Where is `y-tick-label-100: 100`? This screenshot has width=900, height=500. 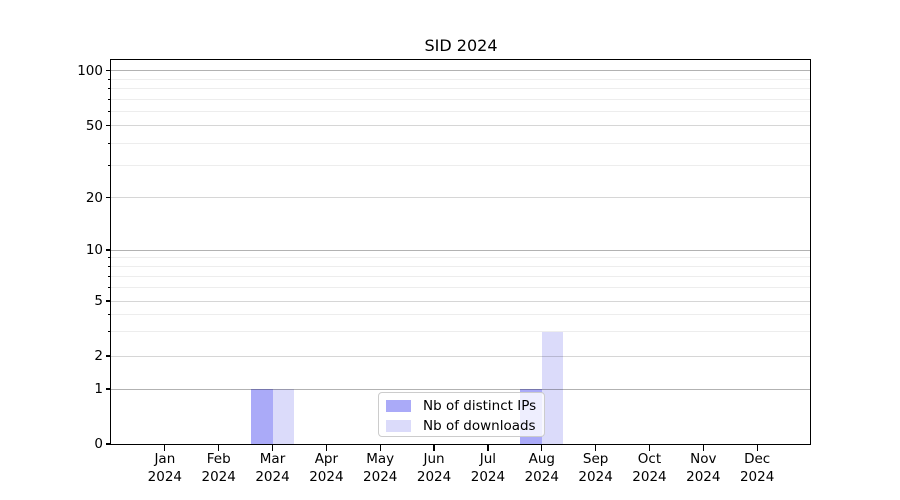 y-tick-label-100: 100 is located at coordinates (90, 70).